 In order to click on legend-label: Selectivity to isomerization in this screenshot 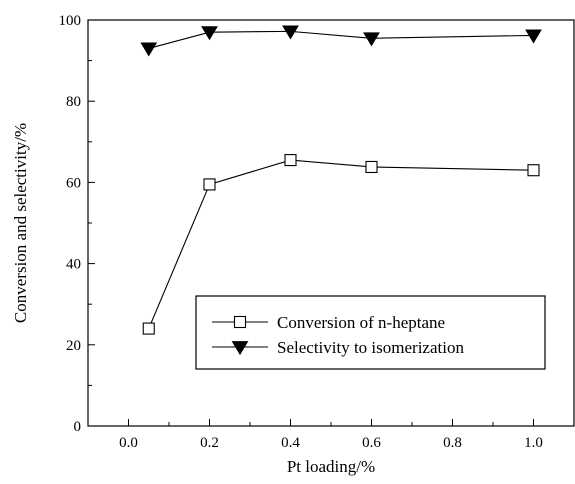, I will do `click(370, 347)`.